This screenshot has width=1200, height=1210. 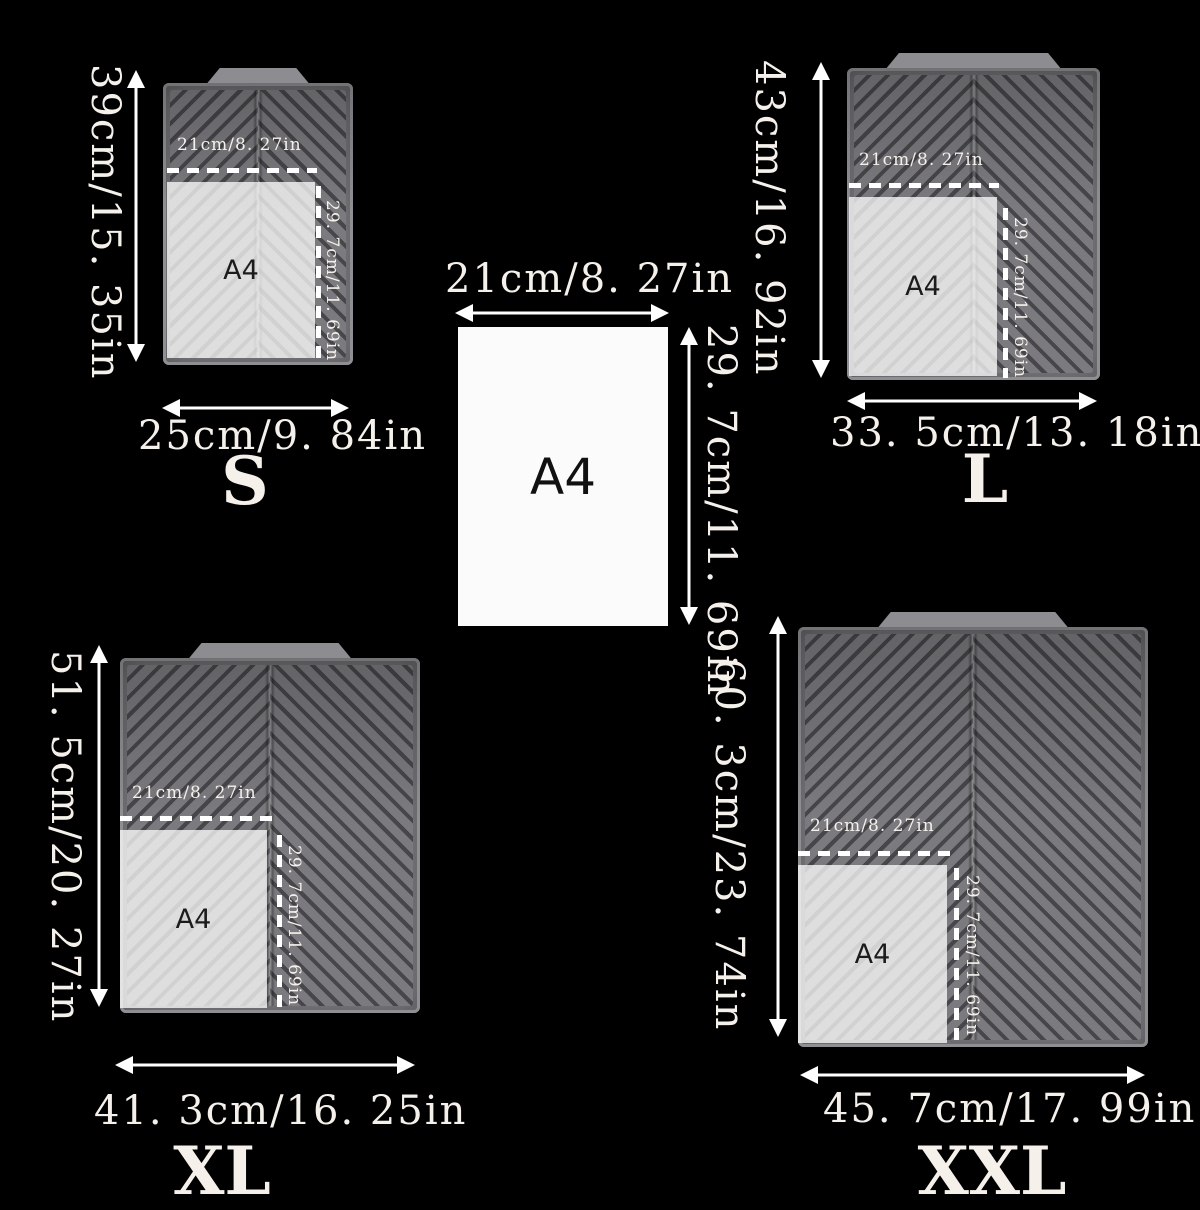 I want to click on mat-height-label: 39cm/15. 35in, so click(x=105, y=222).